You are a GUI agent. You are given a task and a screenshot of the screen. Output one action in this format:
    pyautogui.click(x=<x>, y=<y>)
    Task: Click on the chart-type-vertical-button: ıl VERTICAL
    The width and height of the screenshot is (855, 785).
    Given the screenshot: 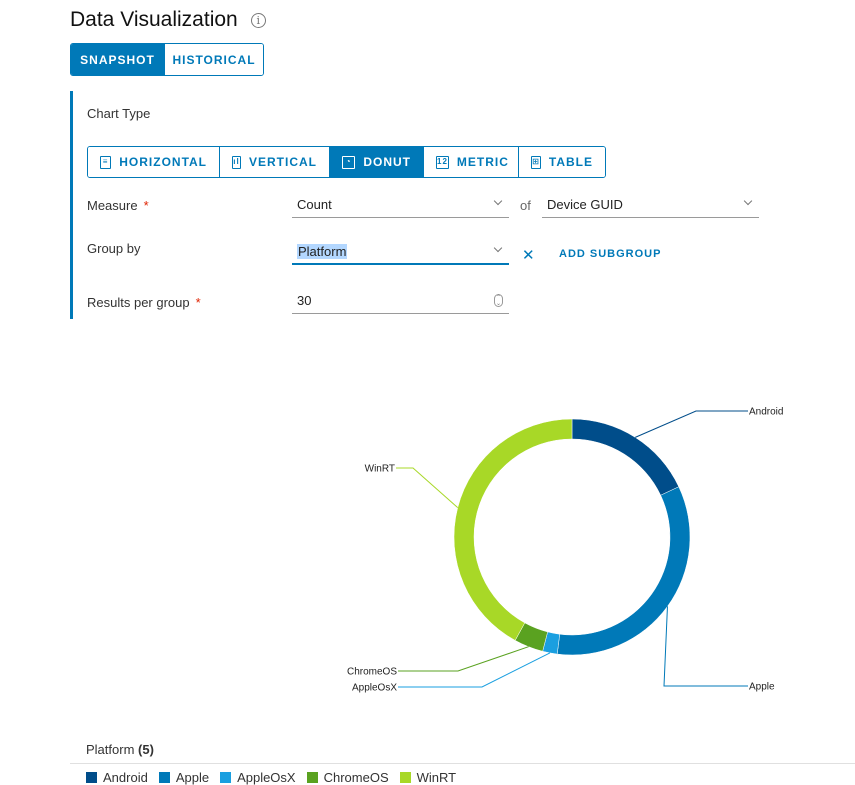 What is the action you would take?
    pyautogui.click(x=274, y=162)
    